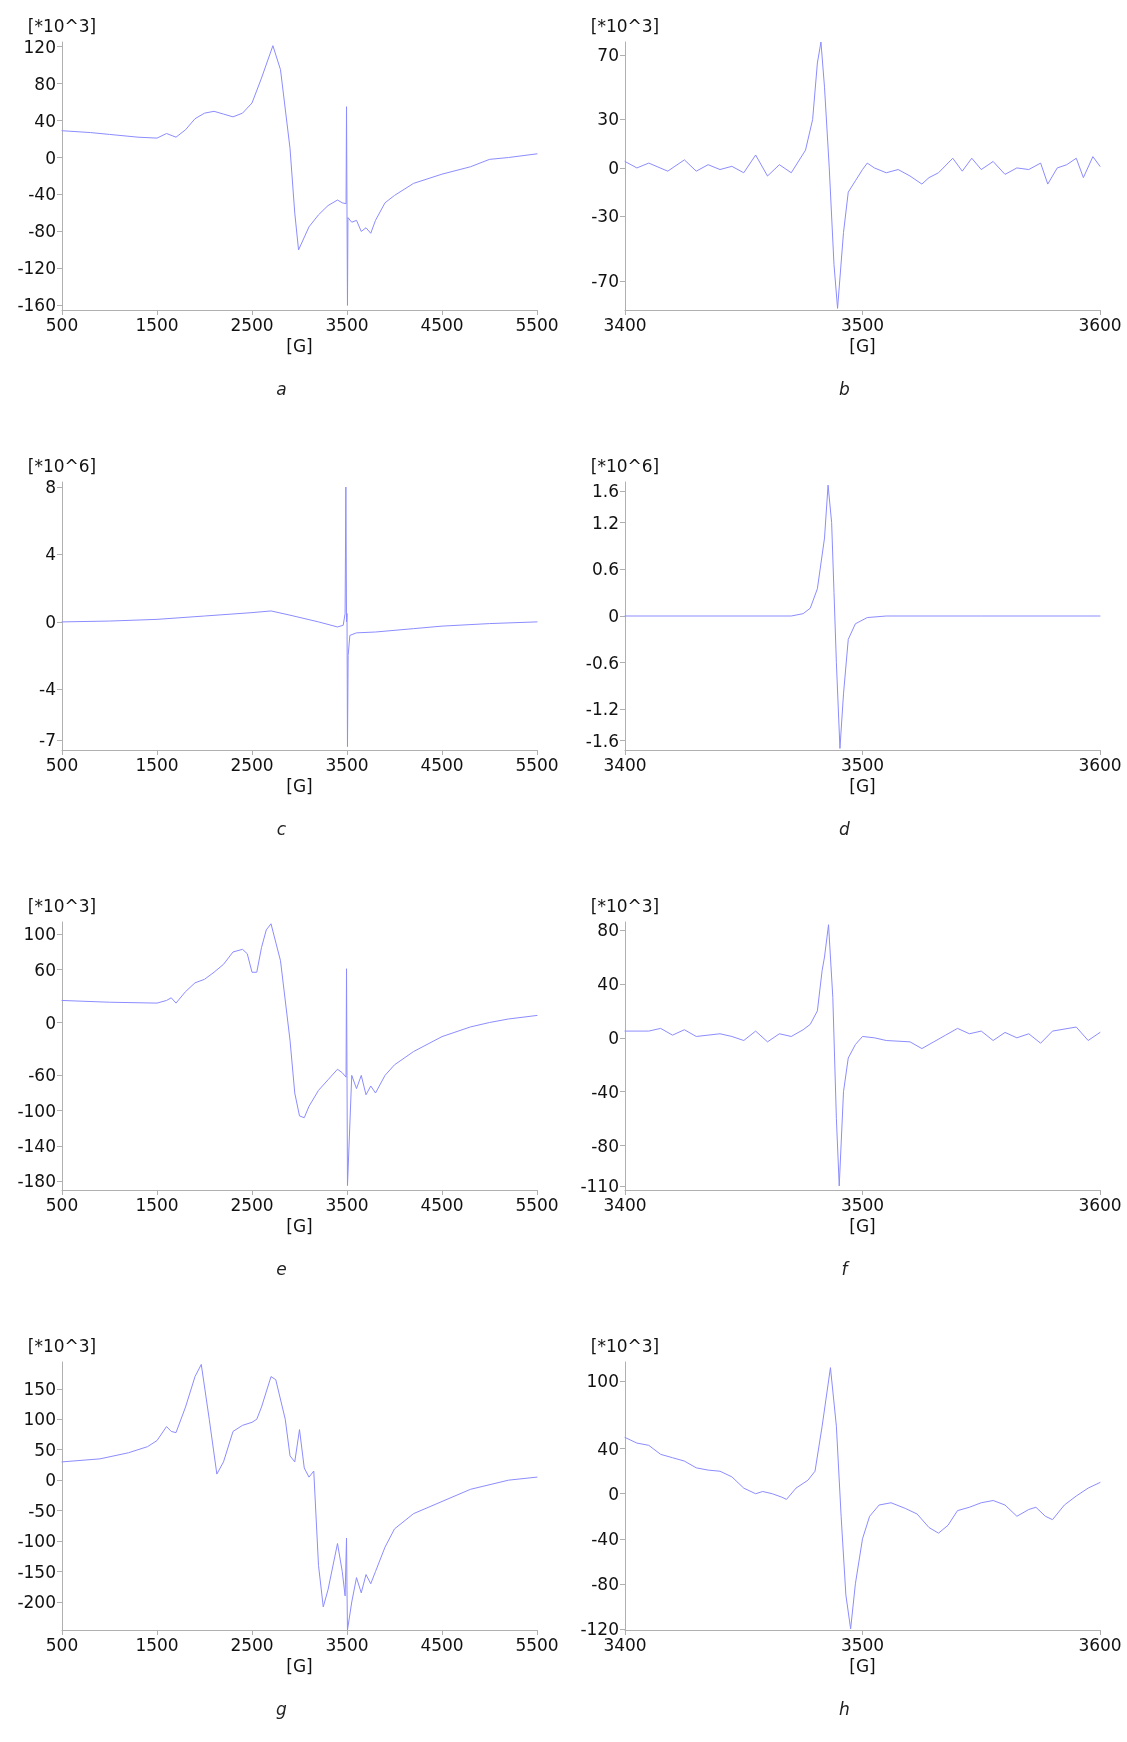 Image resolution: width=1127 pixels, height=1742 pixels. I want to click on y-tick-label: 4, so click(50, 554).